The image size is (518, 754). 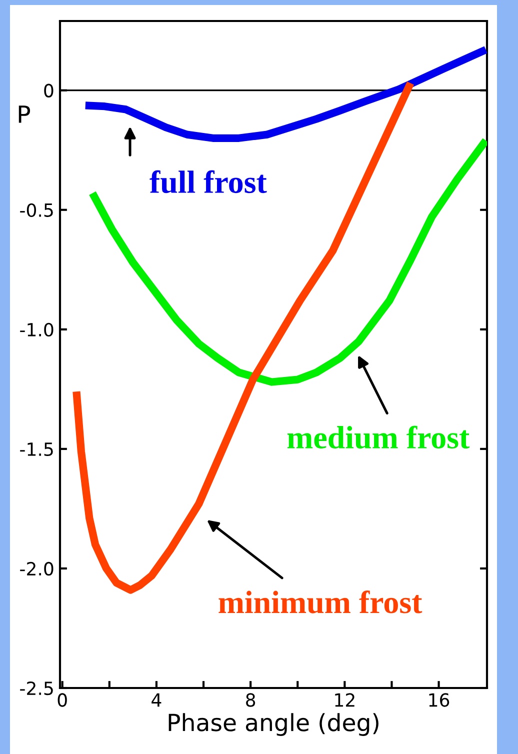 What do you see at coordinates (24, 114) in the screenshot?
I see `y-axis-title: P` at bounding box center [24, 114].